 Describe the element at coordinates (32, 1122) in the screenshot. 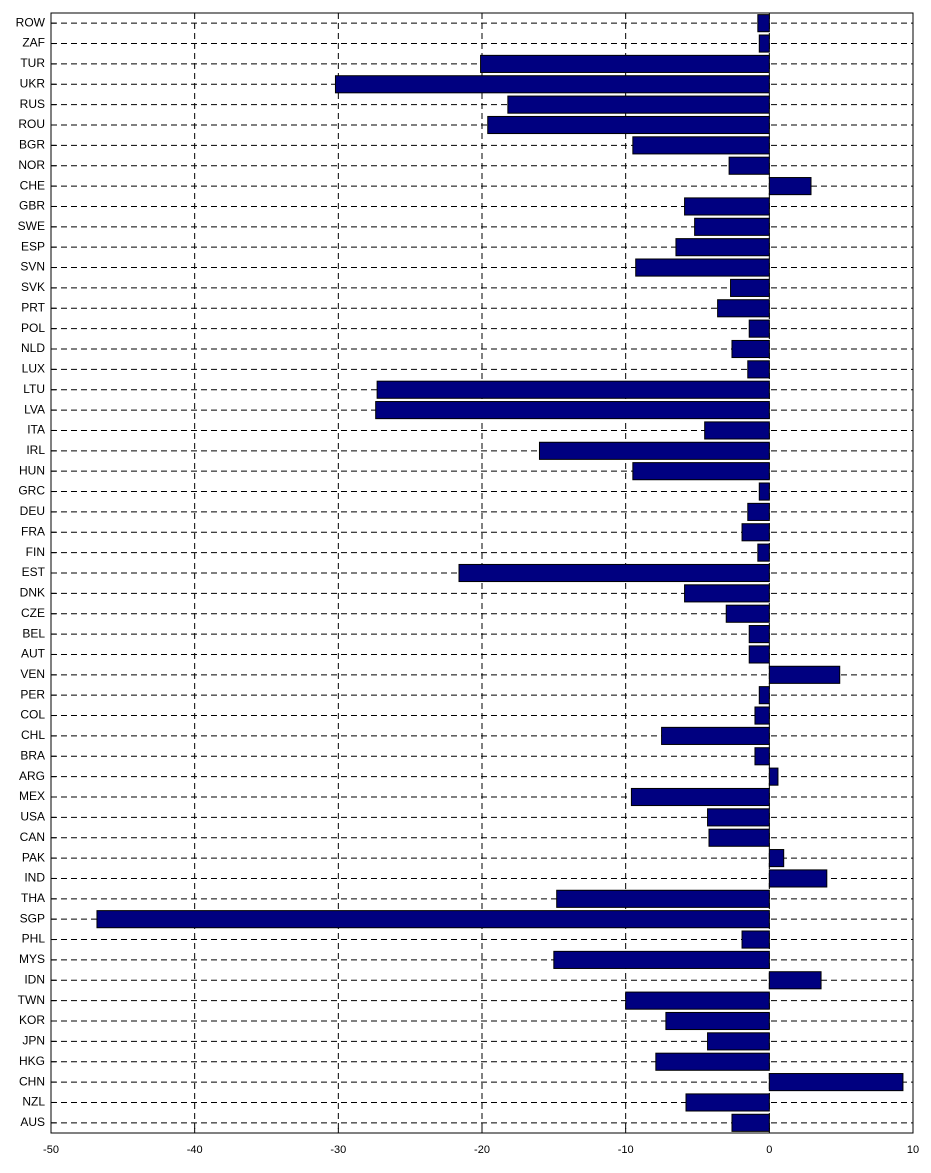

I see `y-tick-label: AUS` at that location.